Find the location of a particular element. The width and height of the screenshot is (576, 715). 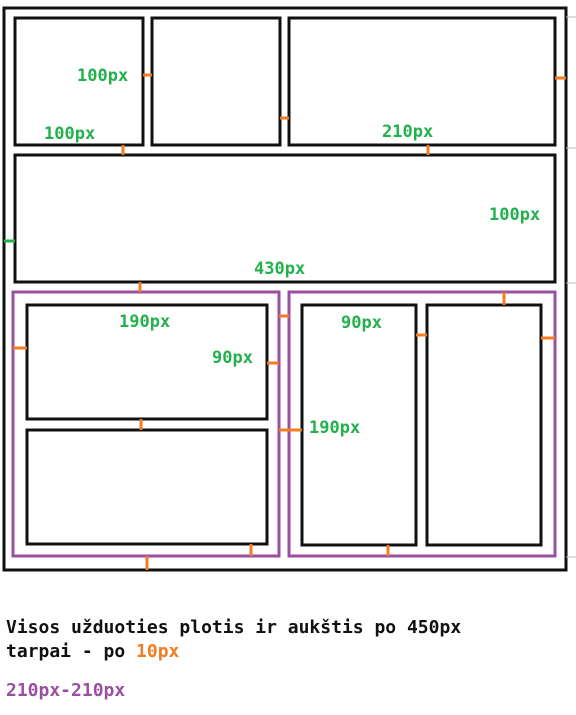

reference-lines is located at coordinates (571, 287).